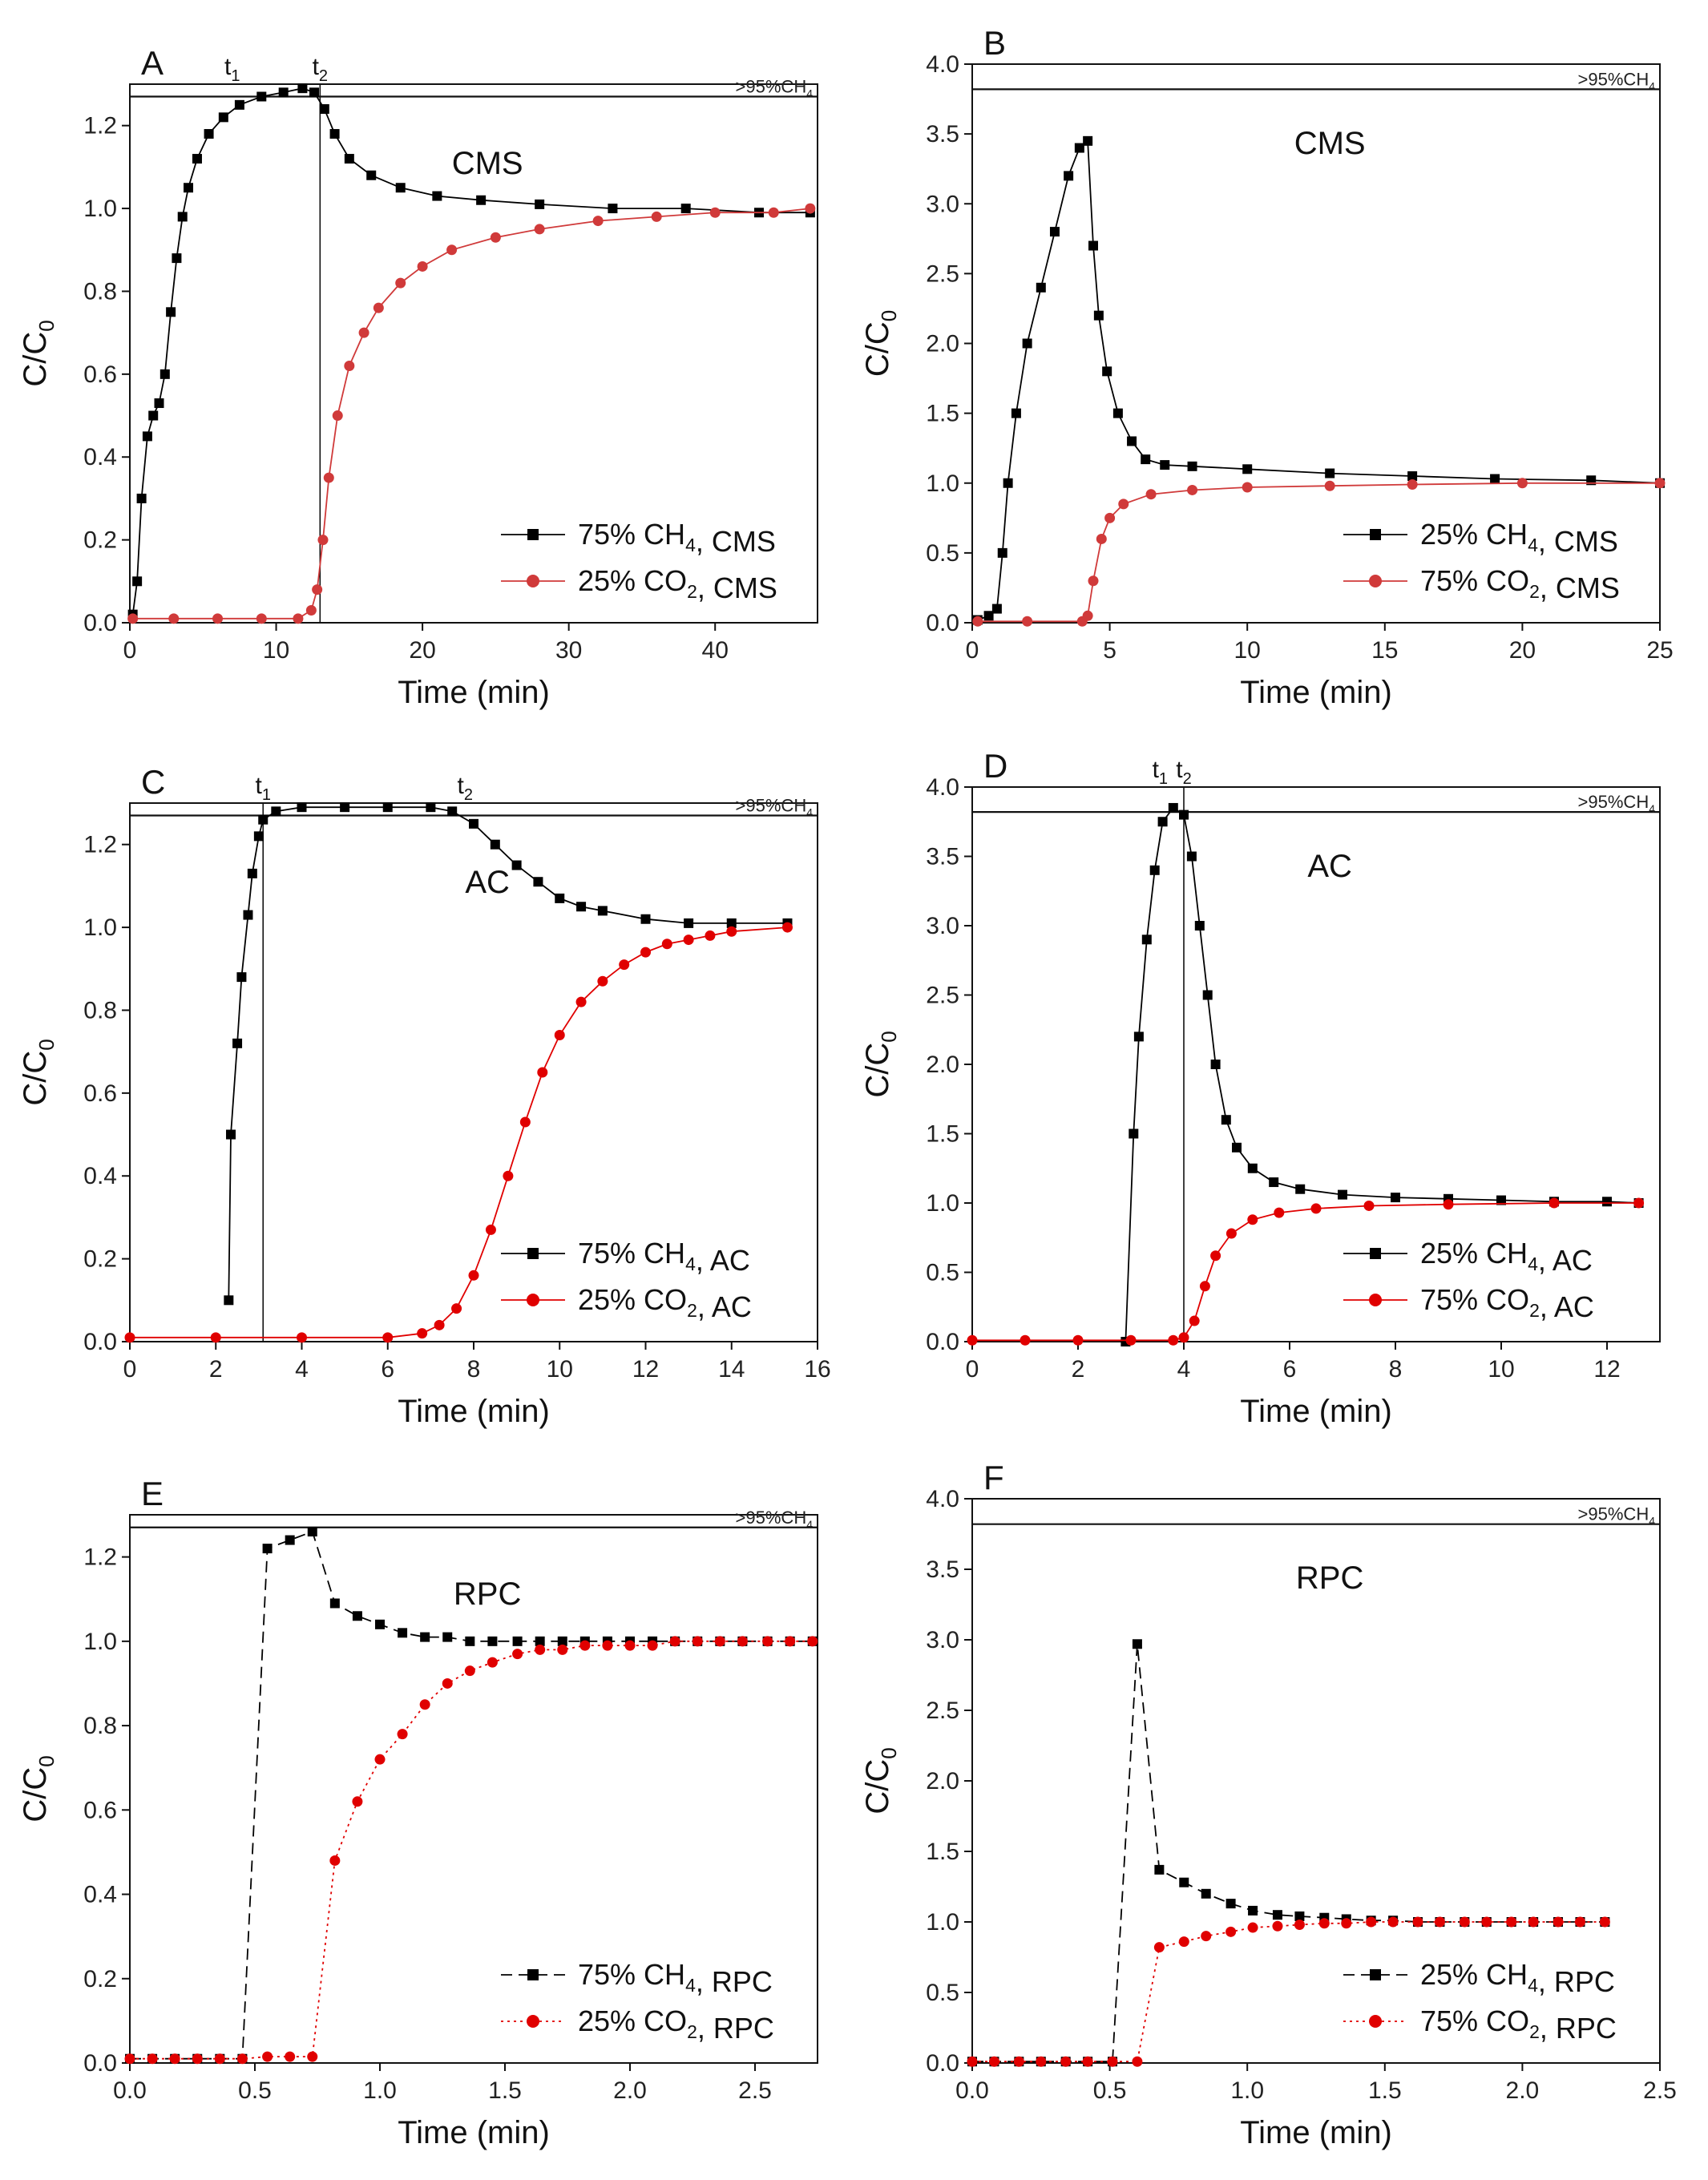  I want to click on y-tick-label: 0.8, so click(100, 1010).